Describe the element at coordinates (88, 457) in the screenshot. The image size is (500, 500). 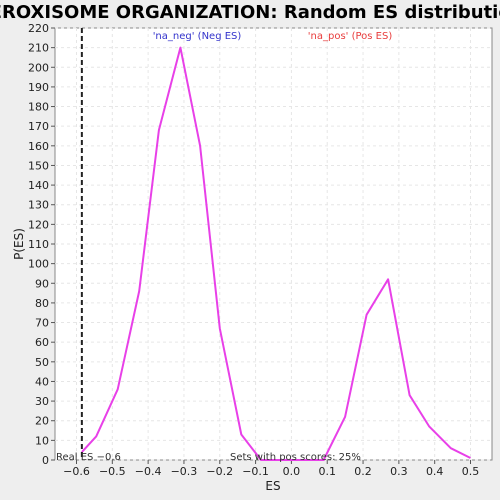
I see `real-es-annotation: Real ES −0.6` at that location.